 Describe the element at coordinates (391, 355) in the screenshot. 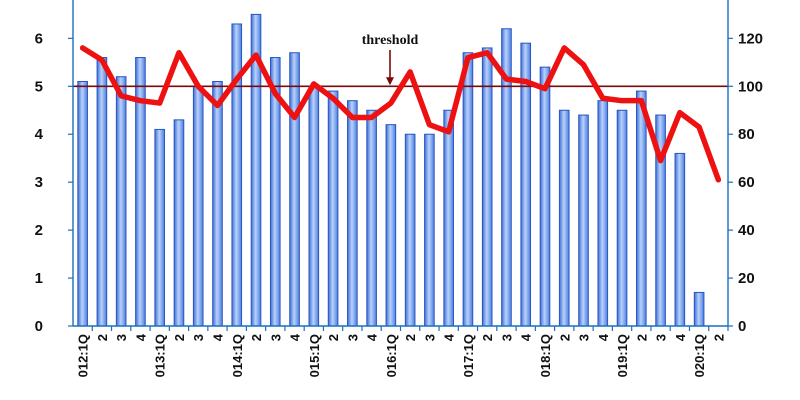

I see `x-tick-label: 016:1Q` at that location.